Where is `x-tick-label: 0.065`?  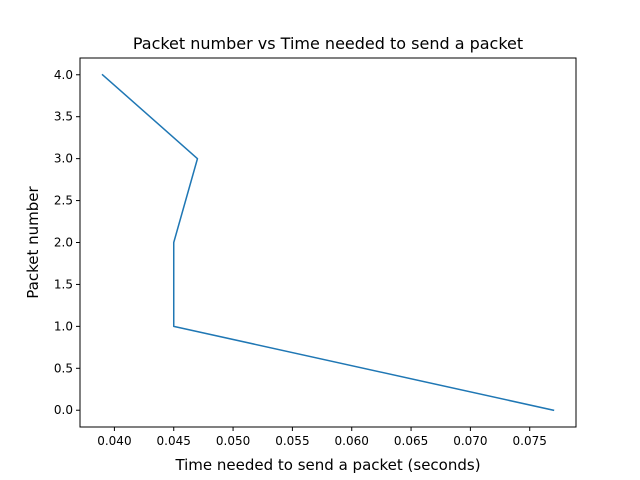
x-tick-label: 0.065 is located at coordinates (411, 441).